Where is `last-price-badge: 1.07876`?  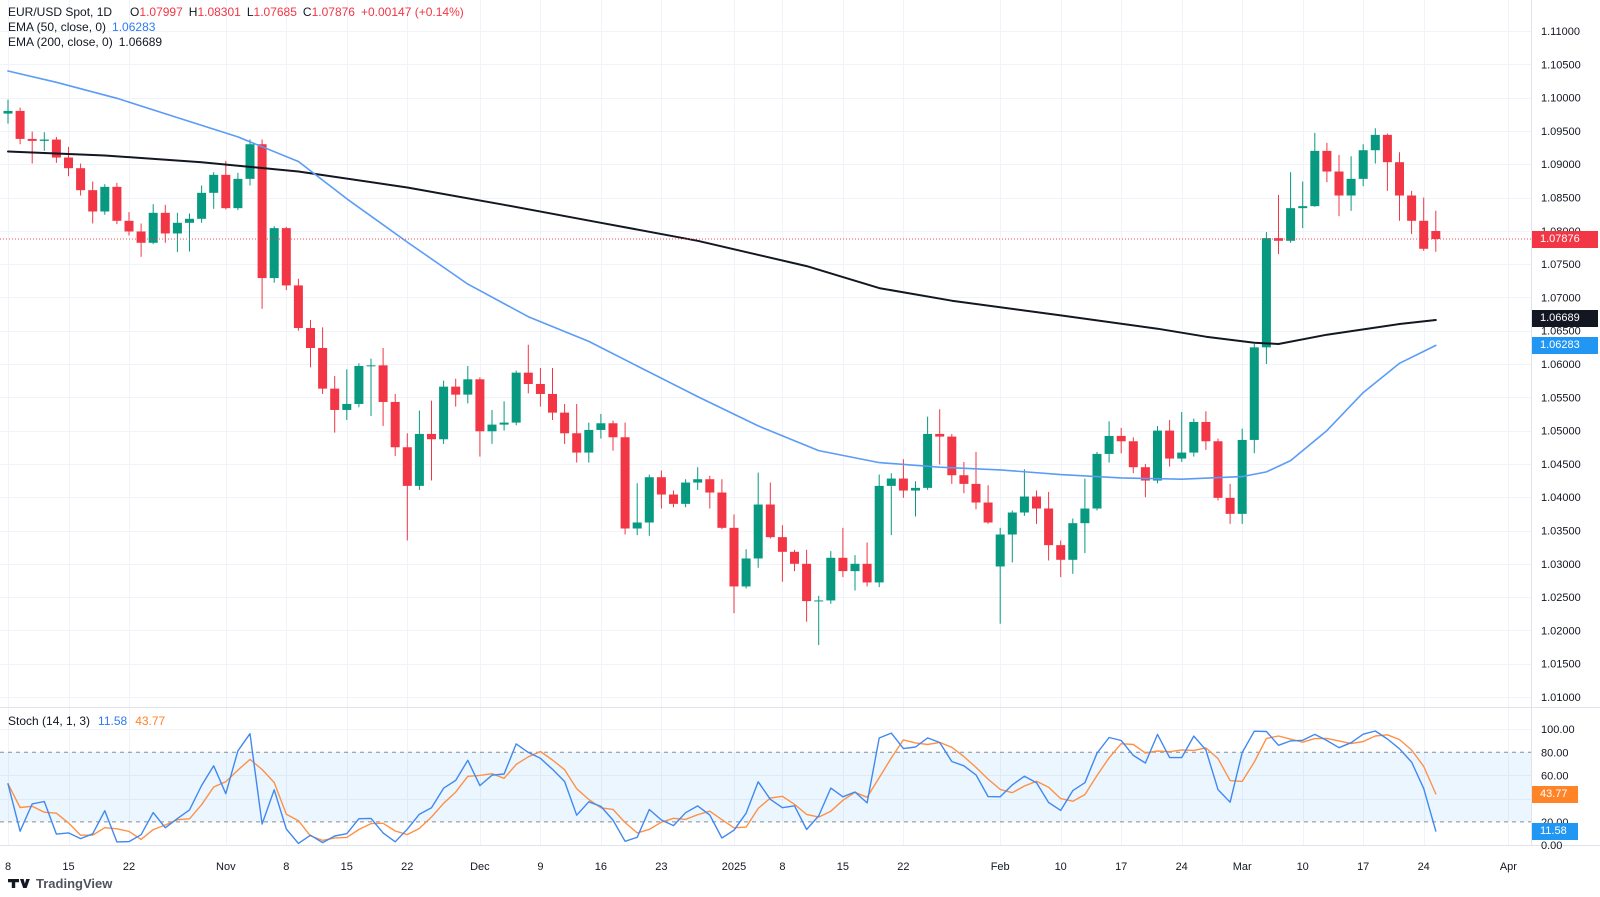
last-price-badge: 1.07876 is located at coordinates (1565, 239).